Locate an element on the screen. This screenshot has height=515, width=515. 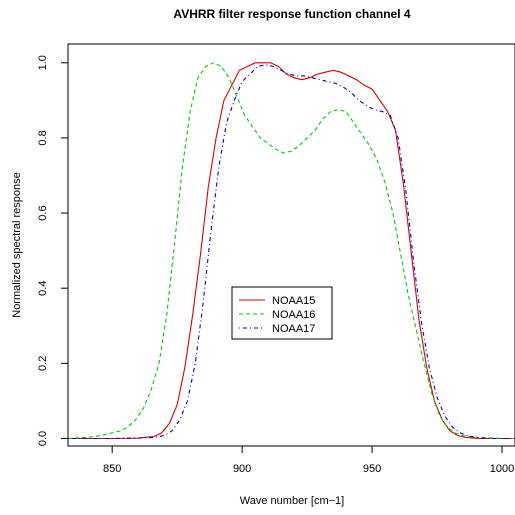
x-tick-label: 900 is located at coordinates (242, 469).